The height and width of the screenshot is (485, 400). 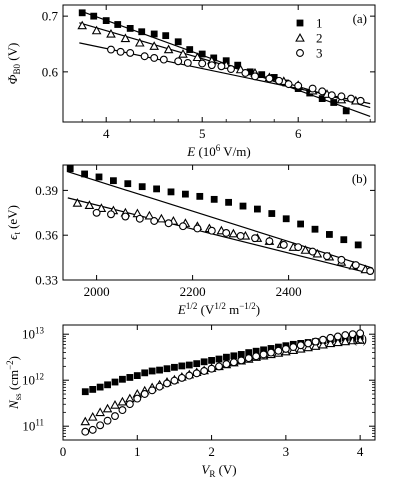 What do you see at coordinates (286, 451) in the screenshot?
I see `x-tick-label: 3` at bounding box center [286, 451].